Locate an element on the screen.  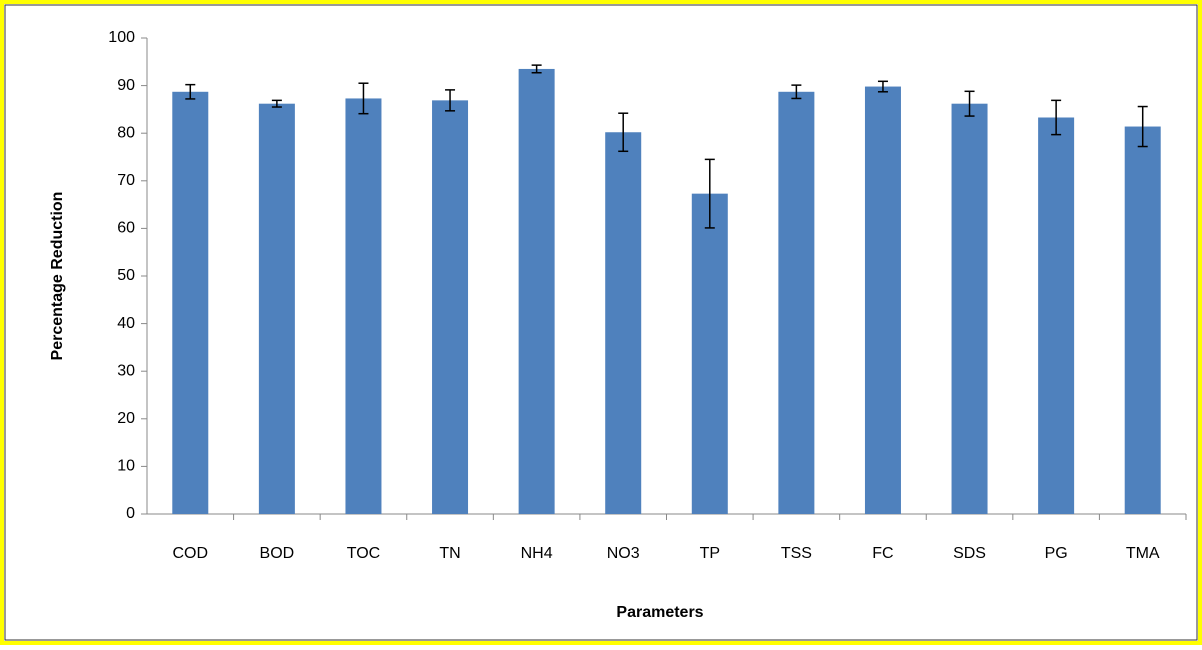
y-tick-label: 80 is located at coordinates (126, 132).